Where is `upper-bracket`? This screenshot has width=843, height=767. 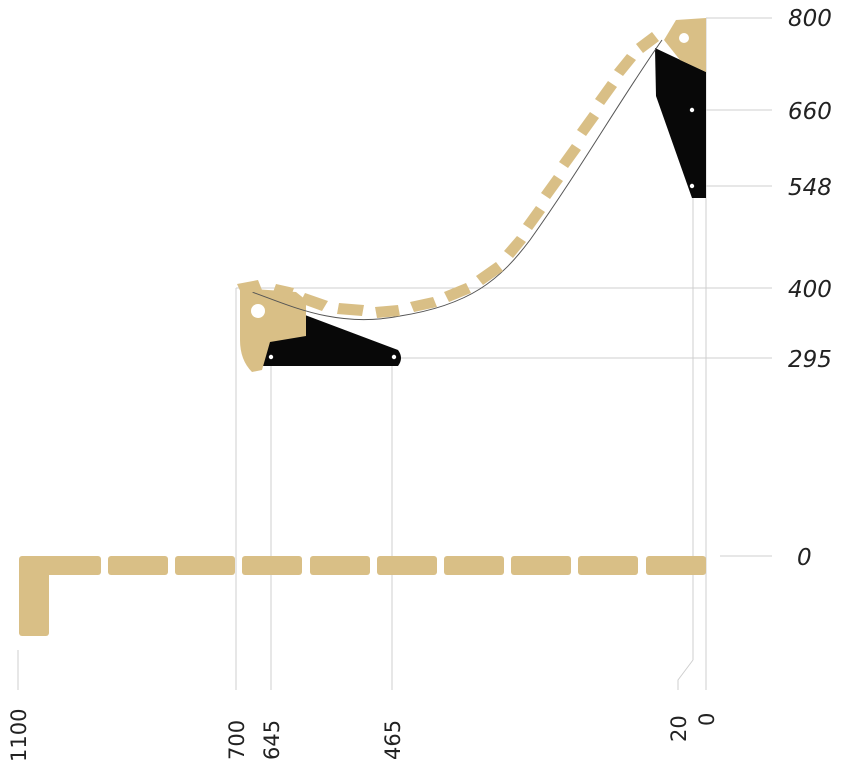
upper-bracket is located at coordinates (680, 108).